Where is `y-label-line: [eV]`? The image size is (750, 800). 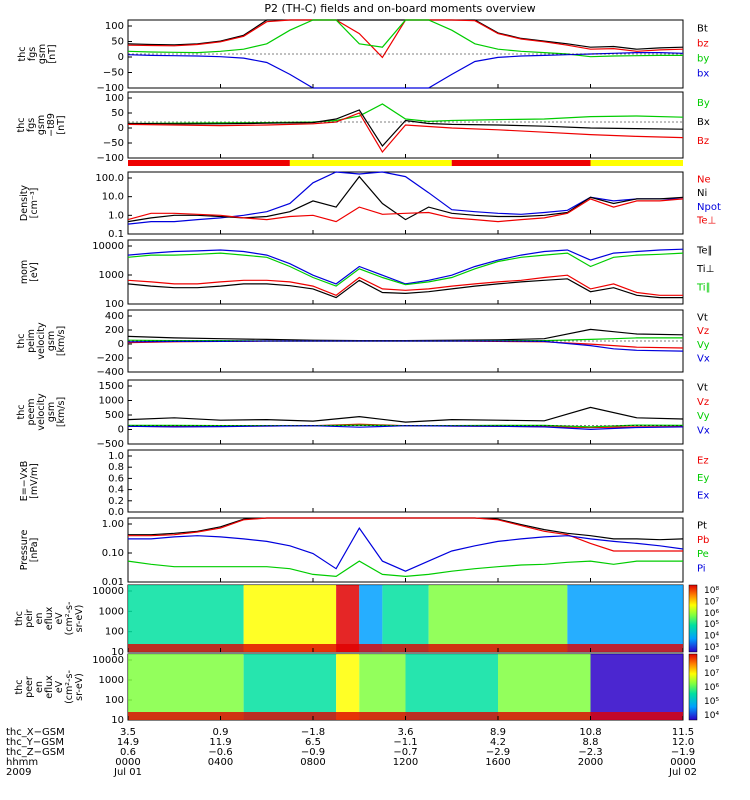 y-label-line: [eV] is located at coordinates (34, 272).